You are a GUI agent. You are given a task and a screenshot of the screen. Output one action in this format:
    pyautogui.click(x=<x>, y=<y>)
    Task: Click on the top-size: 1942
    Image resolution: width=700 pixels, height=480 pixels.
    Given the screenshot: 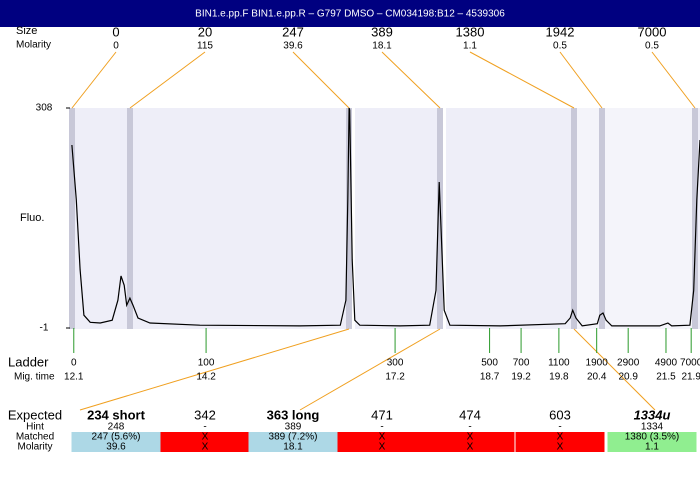 What is the action you would take?
    pyautogui.click(x=560, y=31)
    